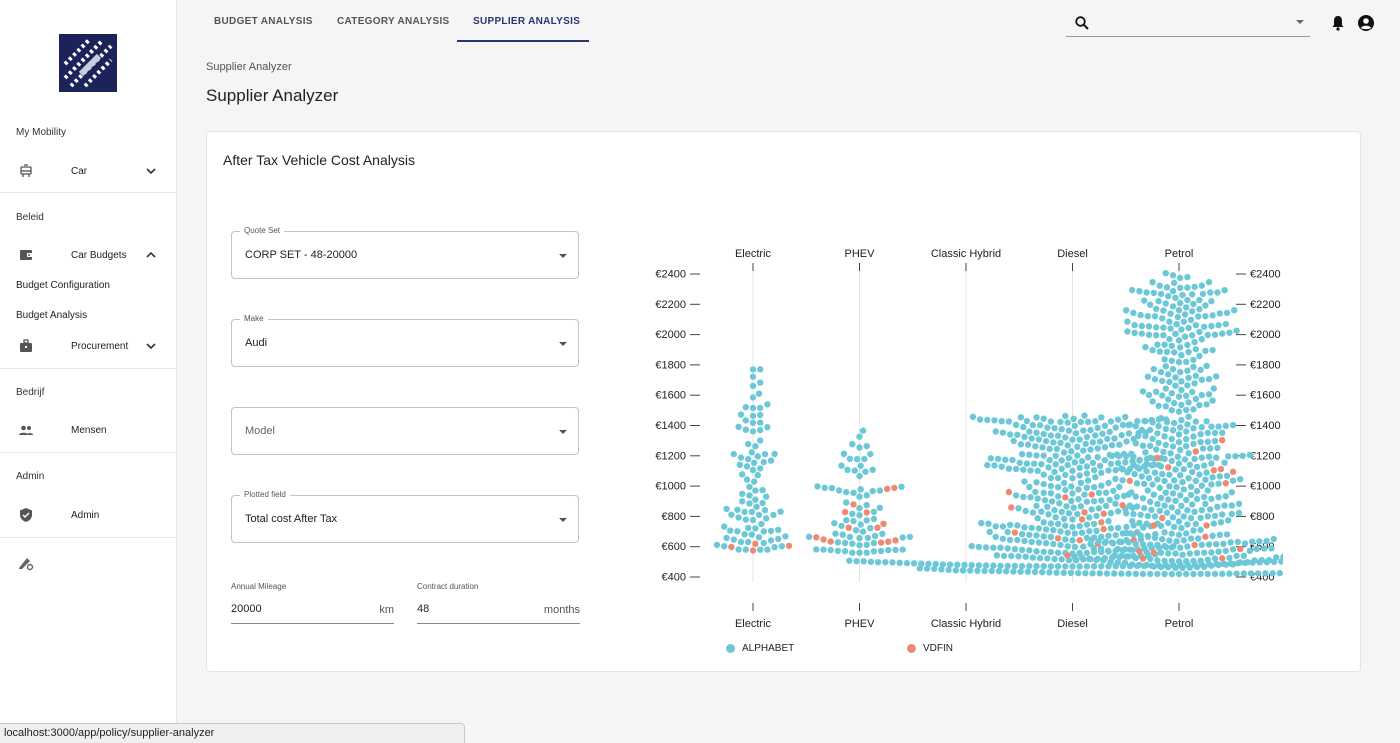 Image resolution: width=1400 pixels, height=743 pixels. I want to click on sidebar-item-budget-configuration: Budget Configuration, so click(63, 285).